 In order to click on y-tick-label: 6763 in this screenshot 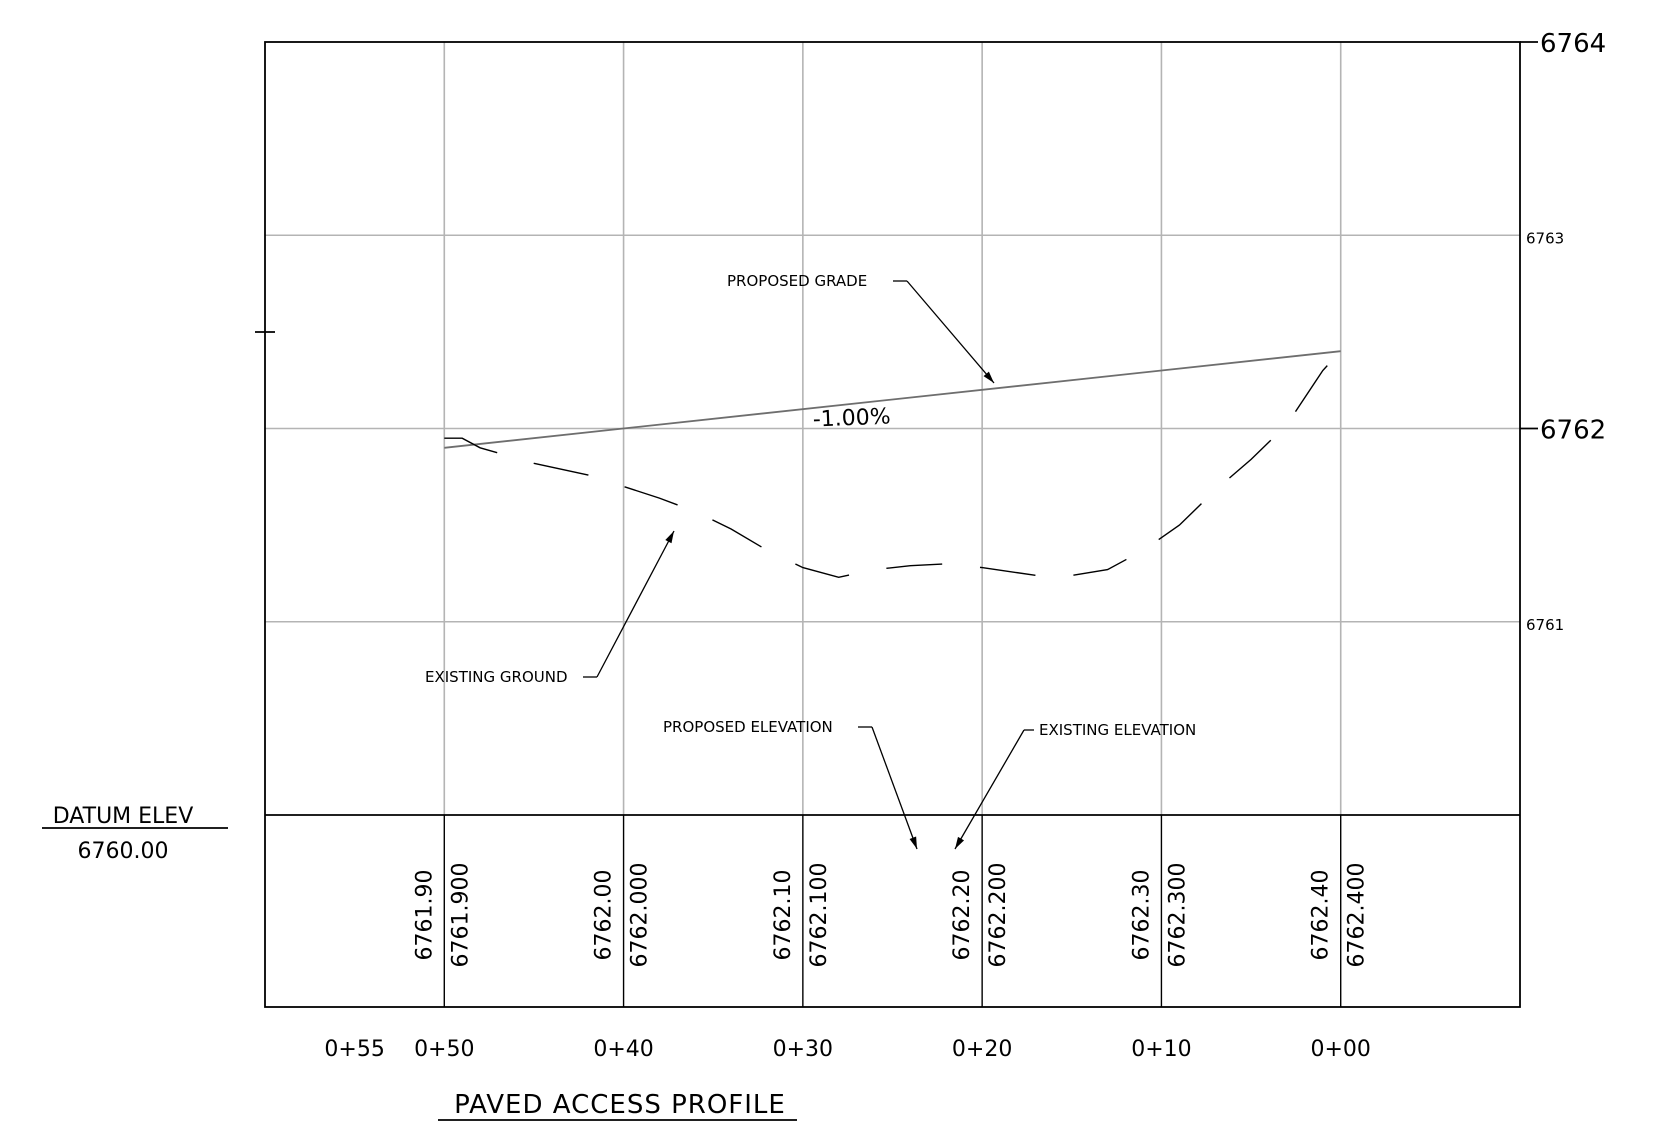, I will do `click(1545, 238)`.